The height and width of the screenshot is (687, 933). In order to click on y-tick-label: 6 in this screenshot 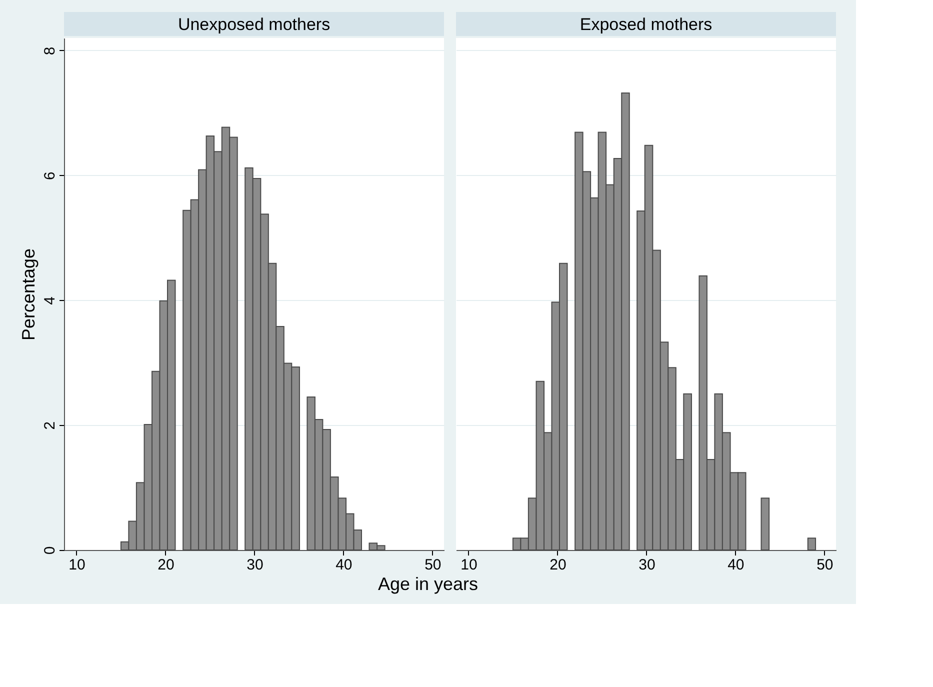, I will do `click(50, 176)`.